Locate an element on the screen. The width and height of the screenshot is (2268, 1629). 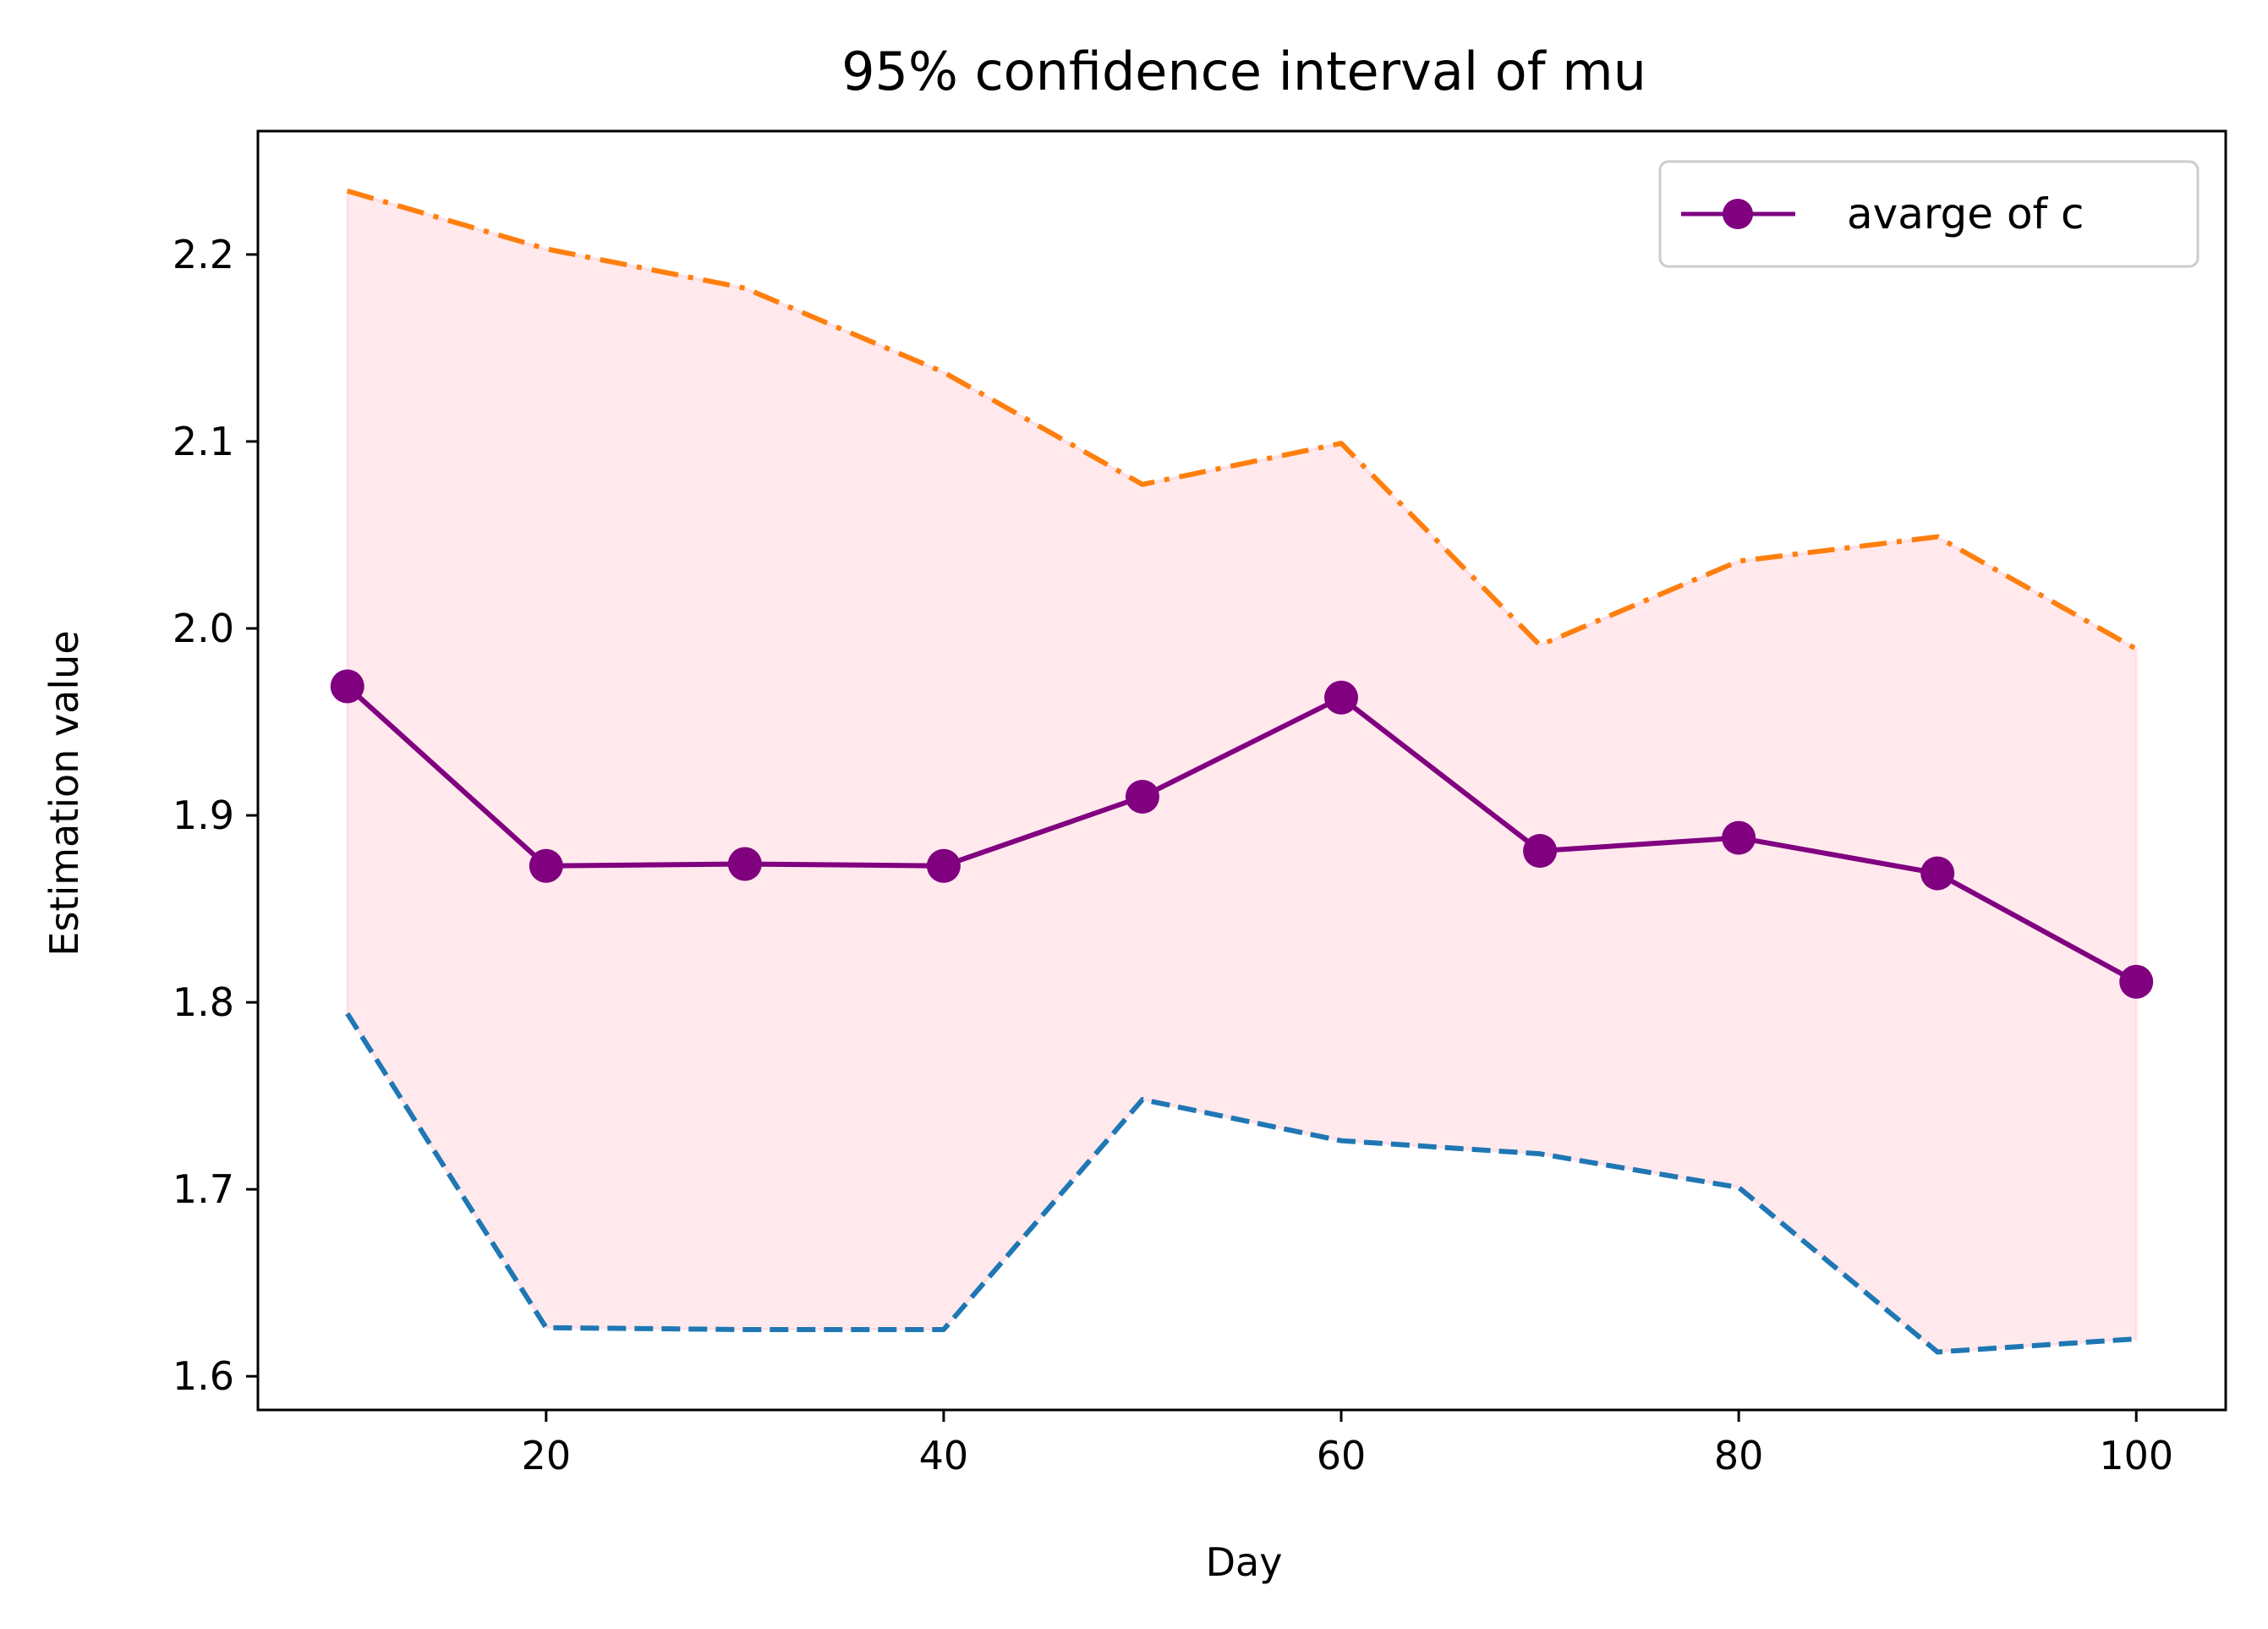
y-tick-label: 2.2 is located at coordinates (203, 254).